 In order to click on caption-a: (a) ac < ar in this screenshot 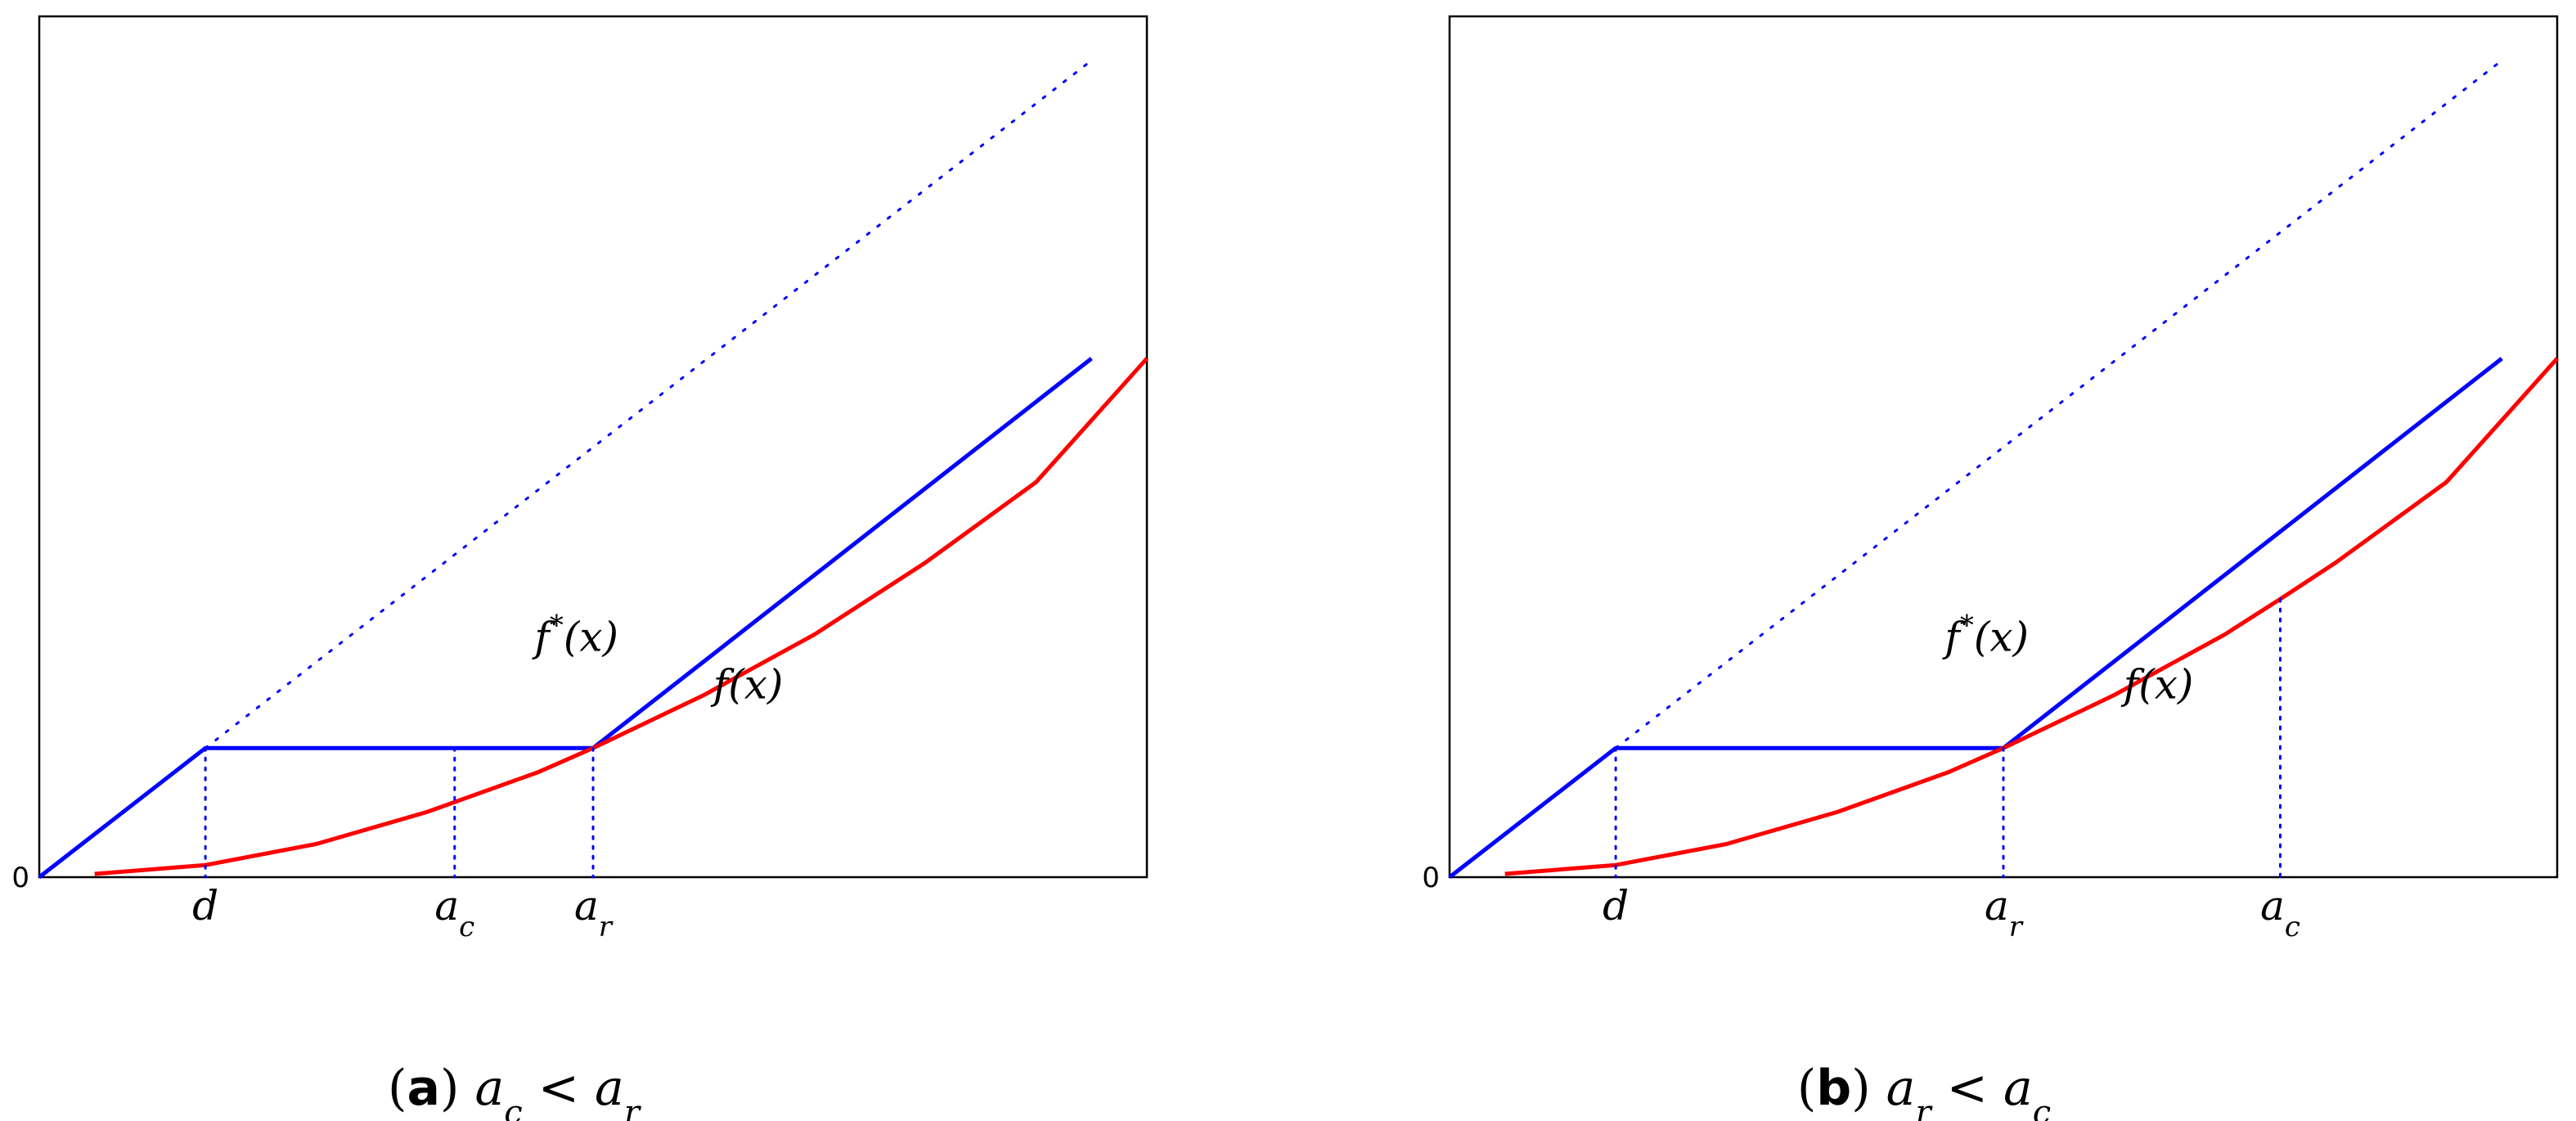, I will do `click(515, 1090)`.